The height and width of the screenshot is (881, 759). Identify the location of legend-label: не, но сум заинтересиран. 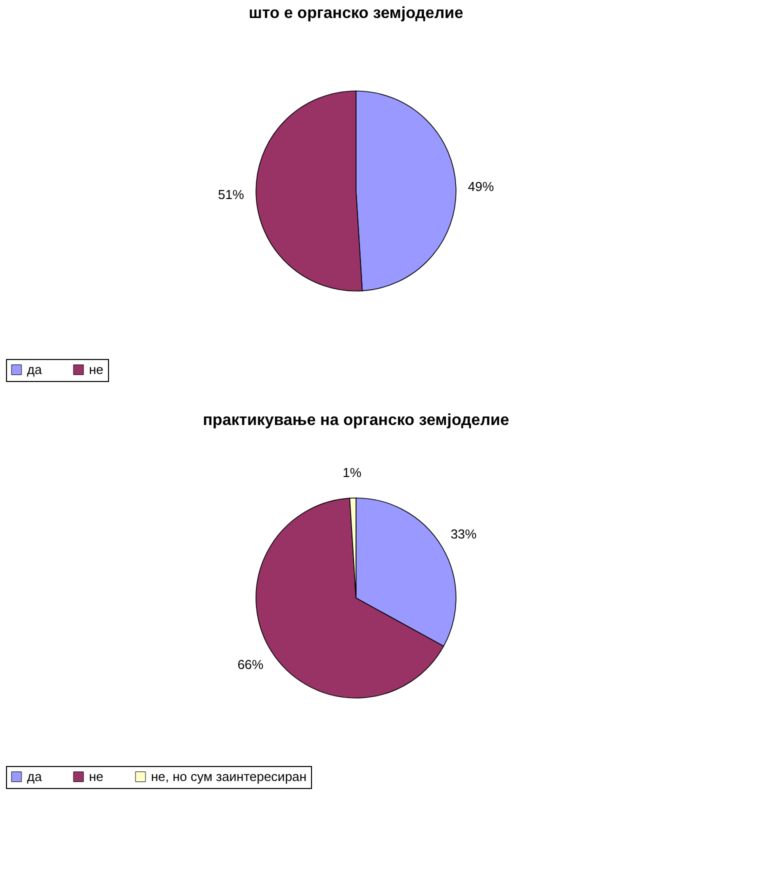
(229, 776).